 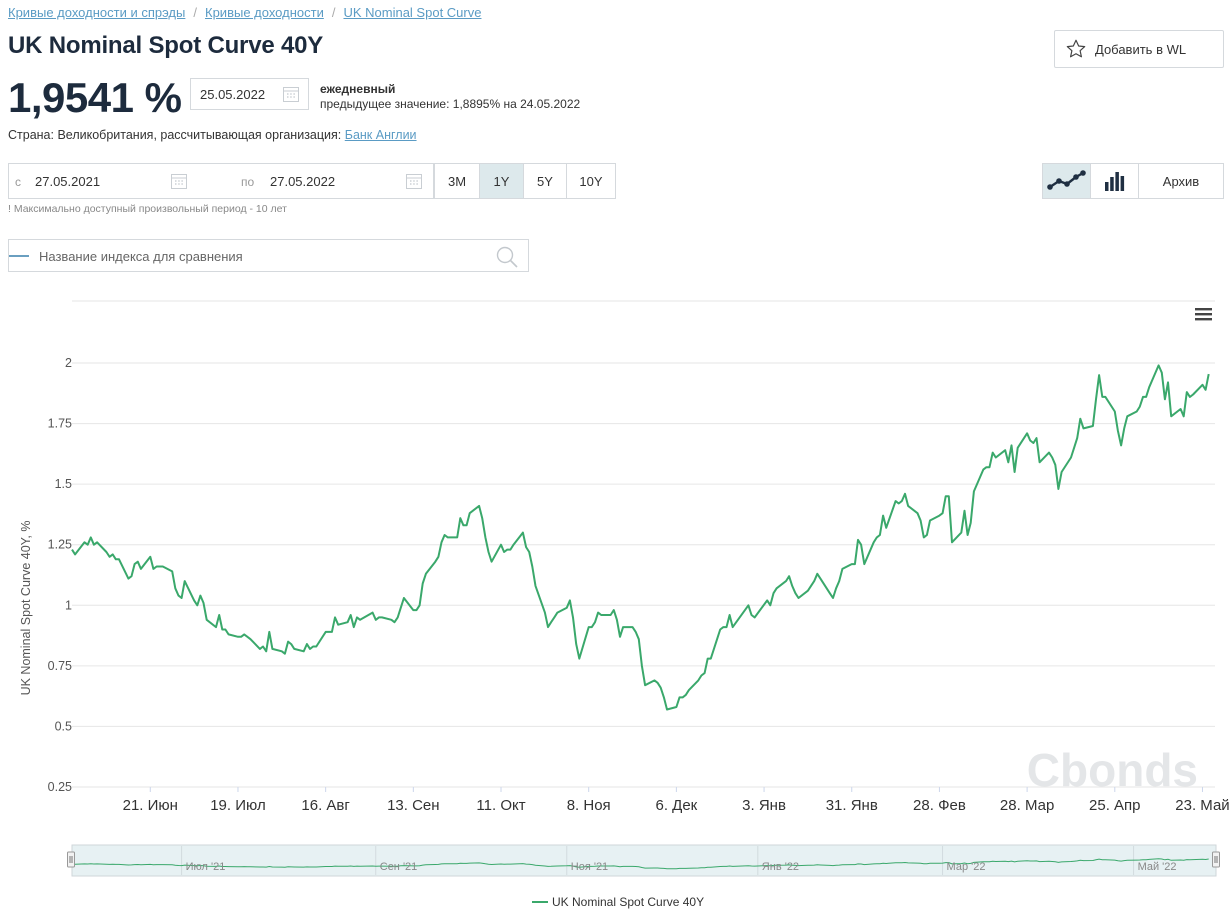 I want to click on star-icon, so click(x=1076, y=48).